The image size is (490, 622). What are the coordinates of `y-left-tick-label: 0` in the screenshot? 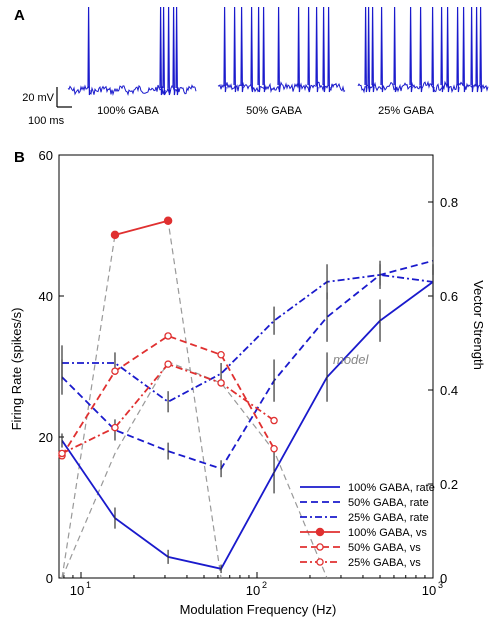 It's located at (49, 578).